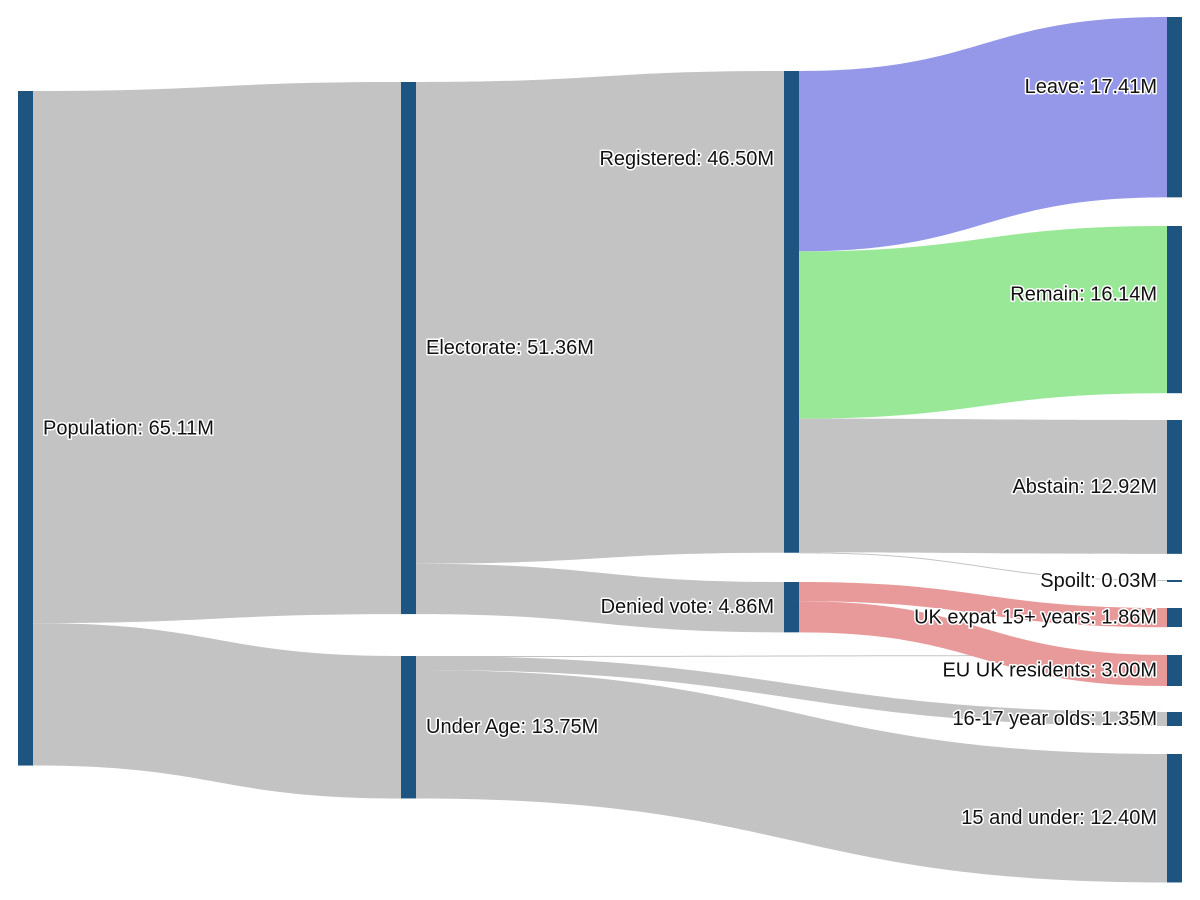 Image resolution: width=1200 pixels, height=900 pixels. I want to click on label-under_age: Under Age: 13.75M, so click(512, 727).